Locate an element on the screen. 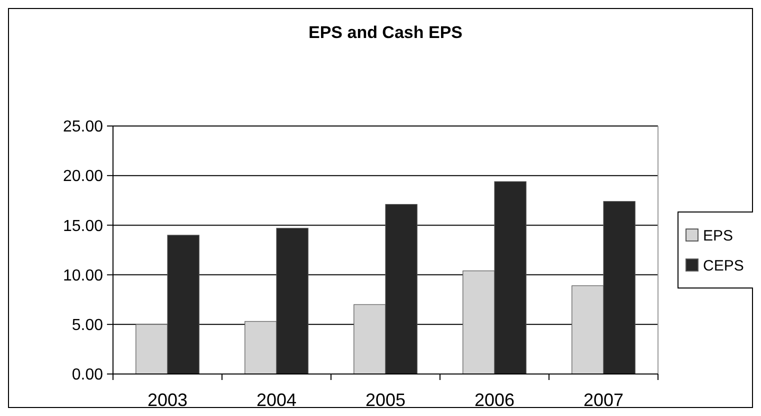  legend-label: CEPS is located at coordinates (723, 265).